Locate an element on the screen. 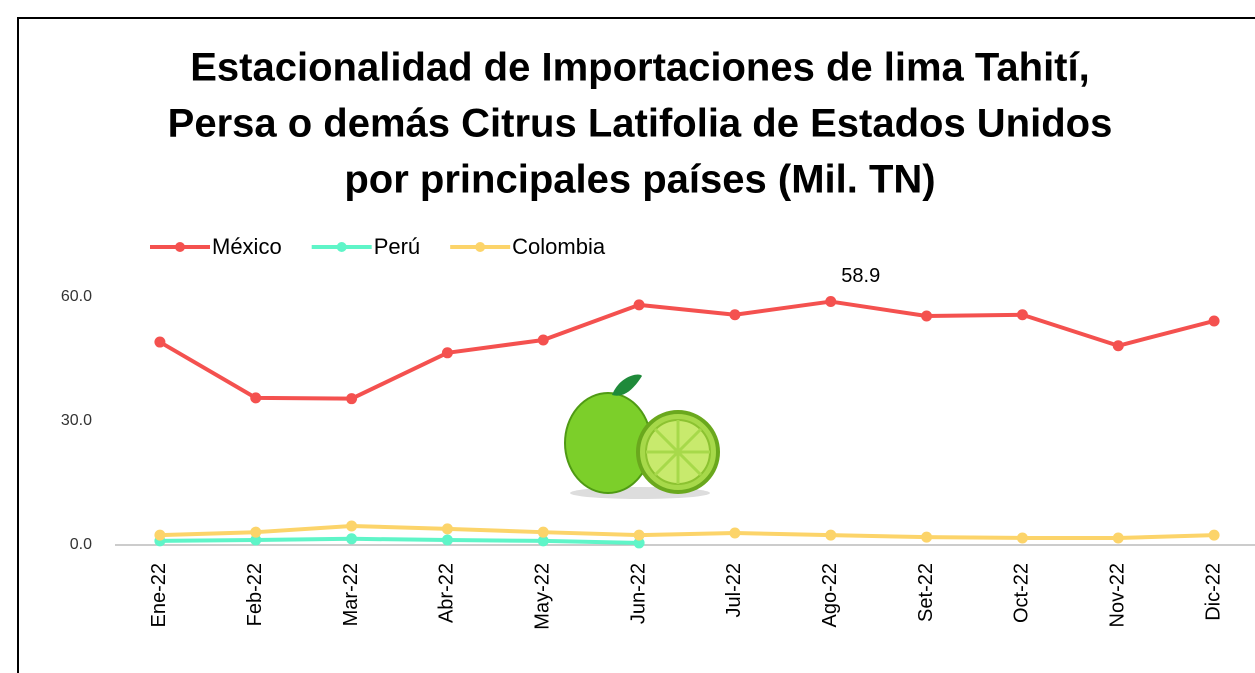  x-tick-label: Set-22 is located at coordinates (926, 592).